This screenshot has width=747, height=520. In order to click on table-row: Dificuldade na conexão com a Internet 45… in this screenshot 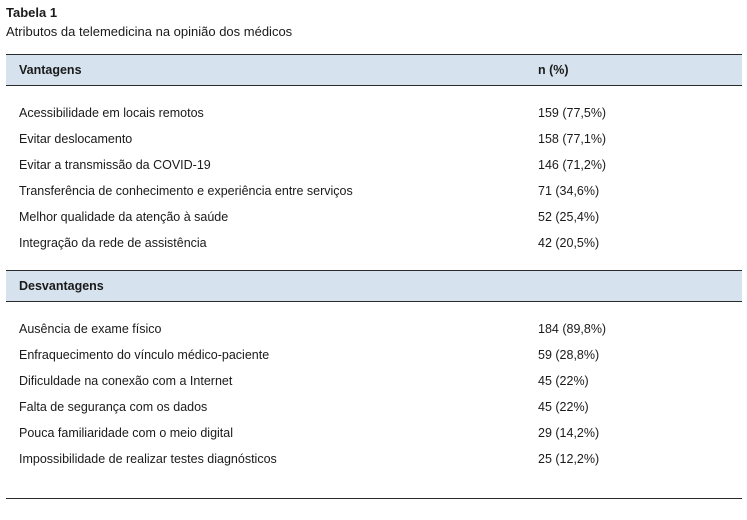, I will do `click(374, 381)`.